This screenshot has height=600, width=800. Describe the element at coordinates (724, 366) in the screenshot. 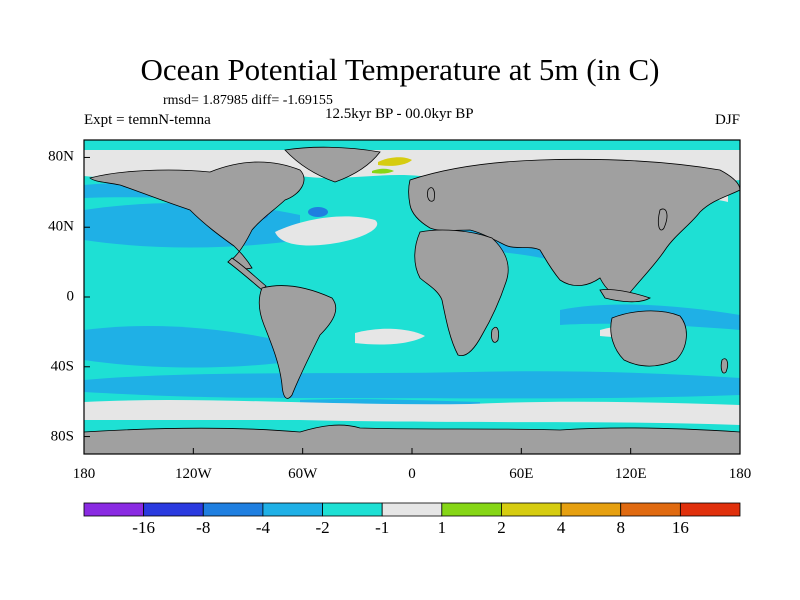

I see `new-zealand` at that location.